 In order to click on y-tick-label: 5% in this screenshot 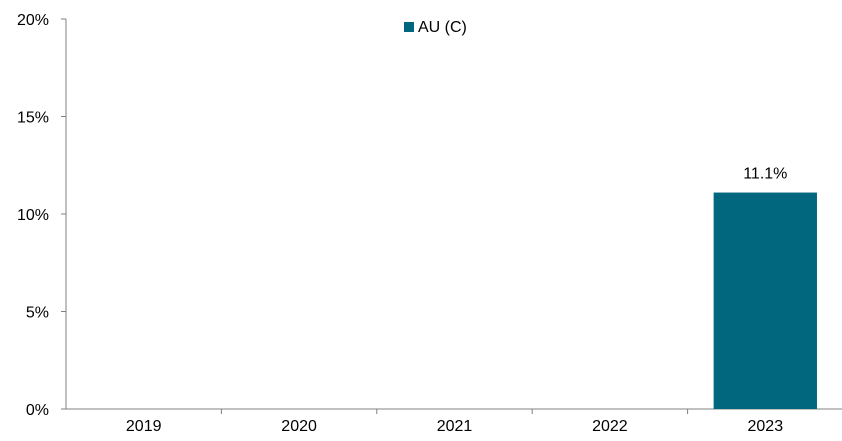, I will do `click(37, 313)`.